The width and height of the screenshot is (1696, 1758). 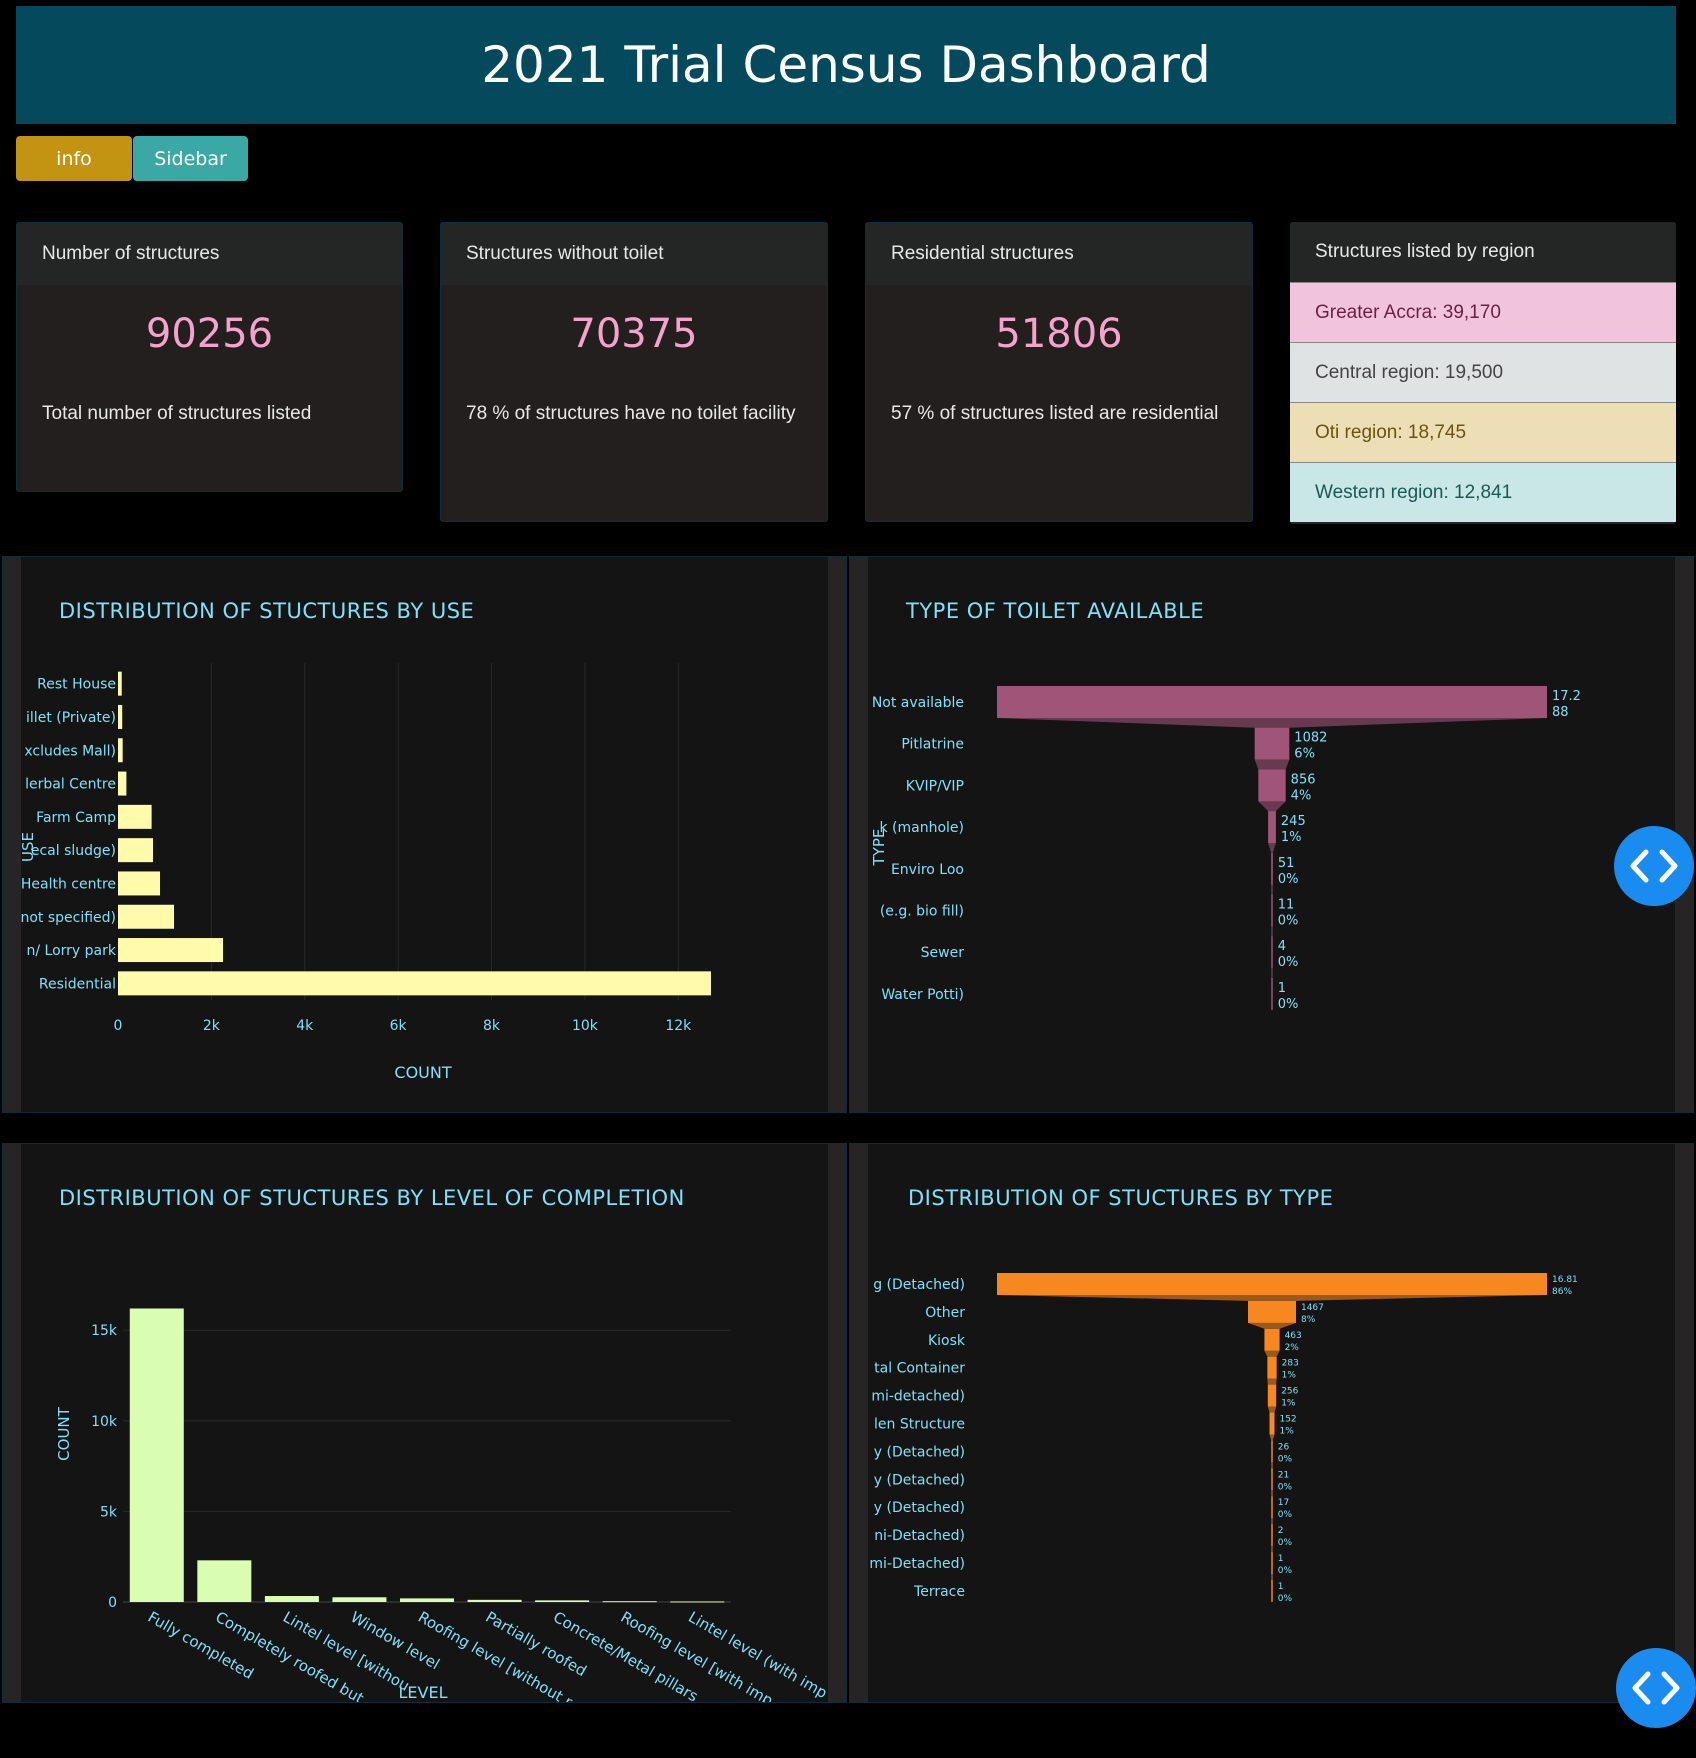 I want to click on y-tick-label: xcludes Mall), so click(x=70, y=751).